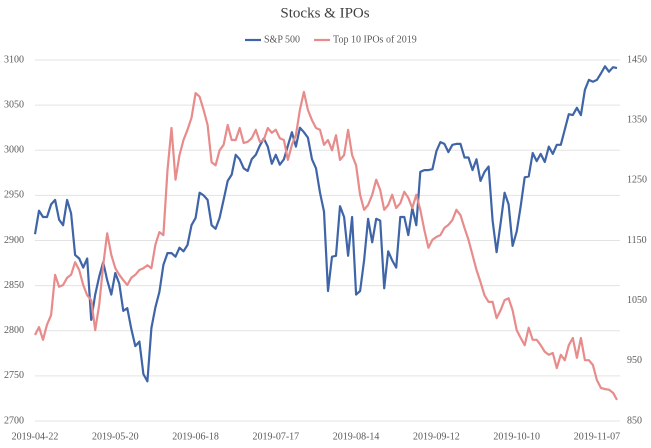 This screenshot has width=651, height=448. Describe the element at coordinates (14, 104) in the screenshot. I see `y-tick-label: 3050` at that location.